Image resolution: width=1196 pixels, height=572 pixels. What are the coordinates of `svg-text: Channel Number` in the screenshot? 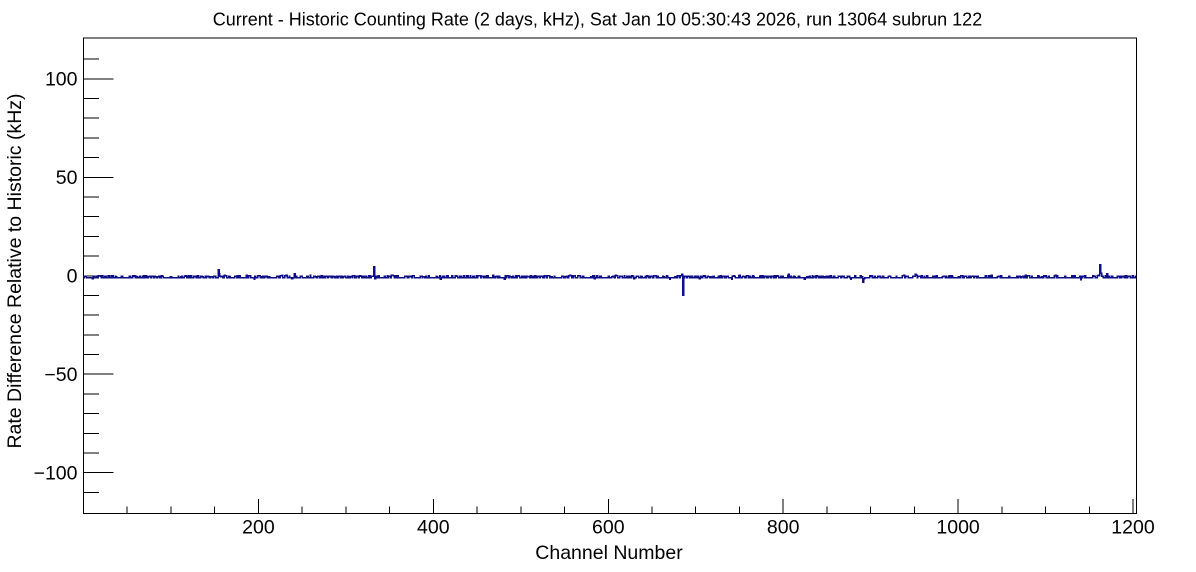 It's located at (609, 553).